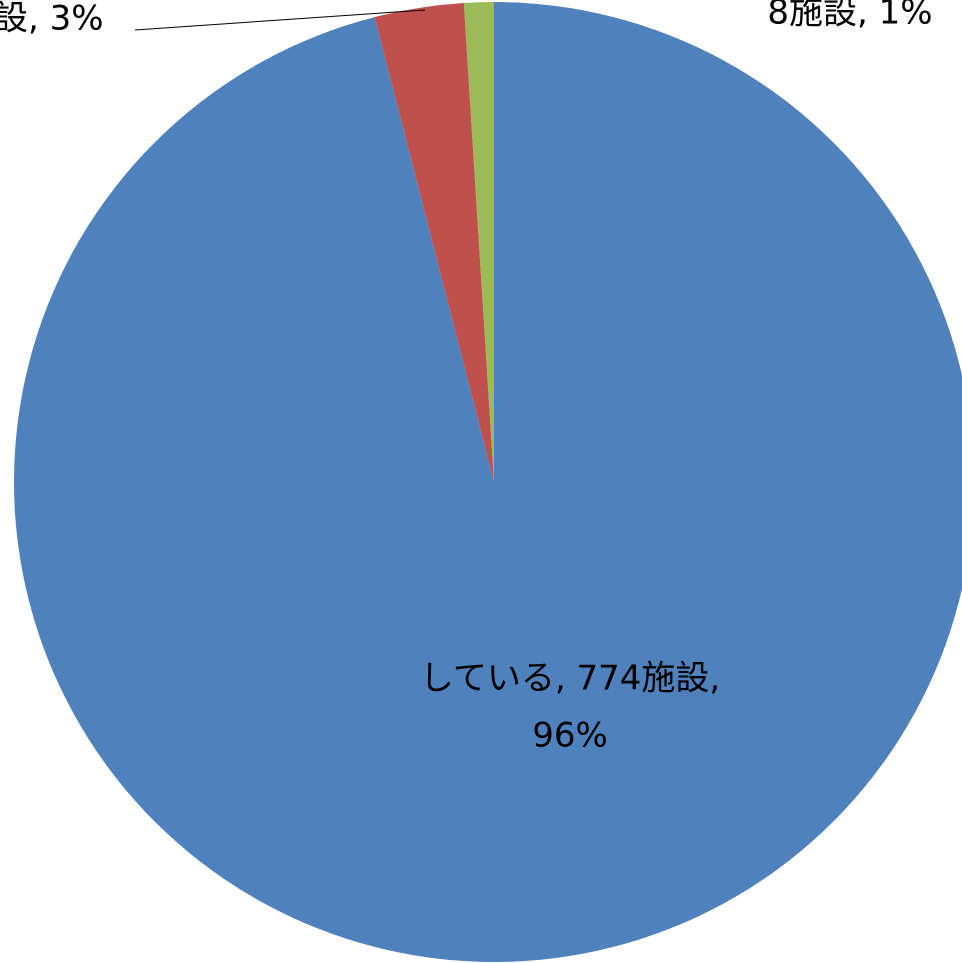  I want to click on data-label: 設, 3%, so click(52, 19).